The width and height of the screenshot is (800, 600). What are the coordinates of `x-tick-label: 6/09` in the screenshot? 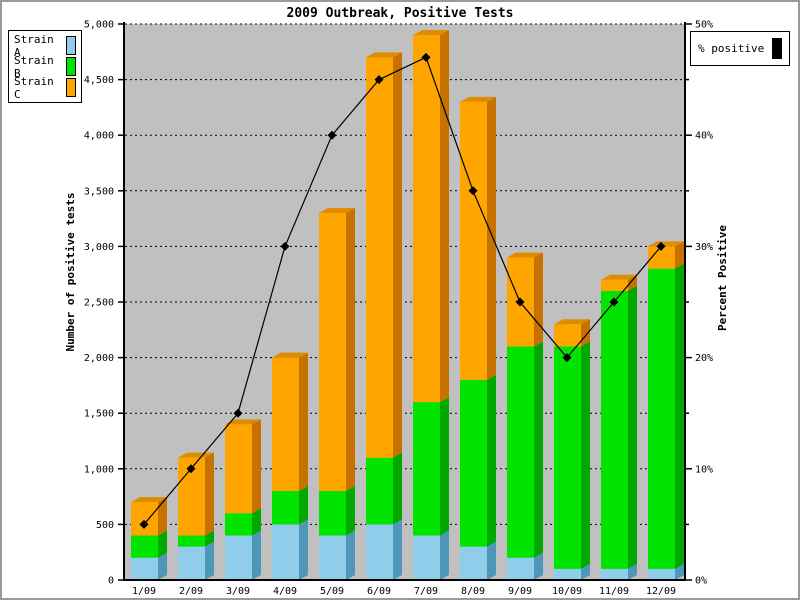 It's located at (379, 591).